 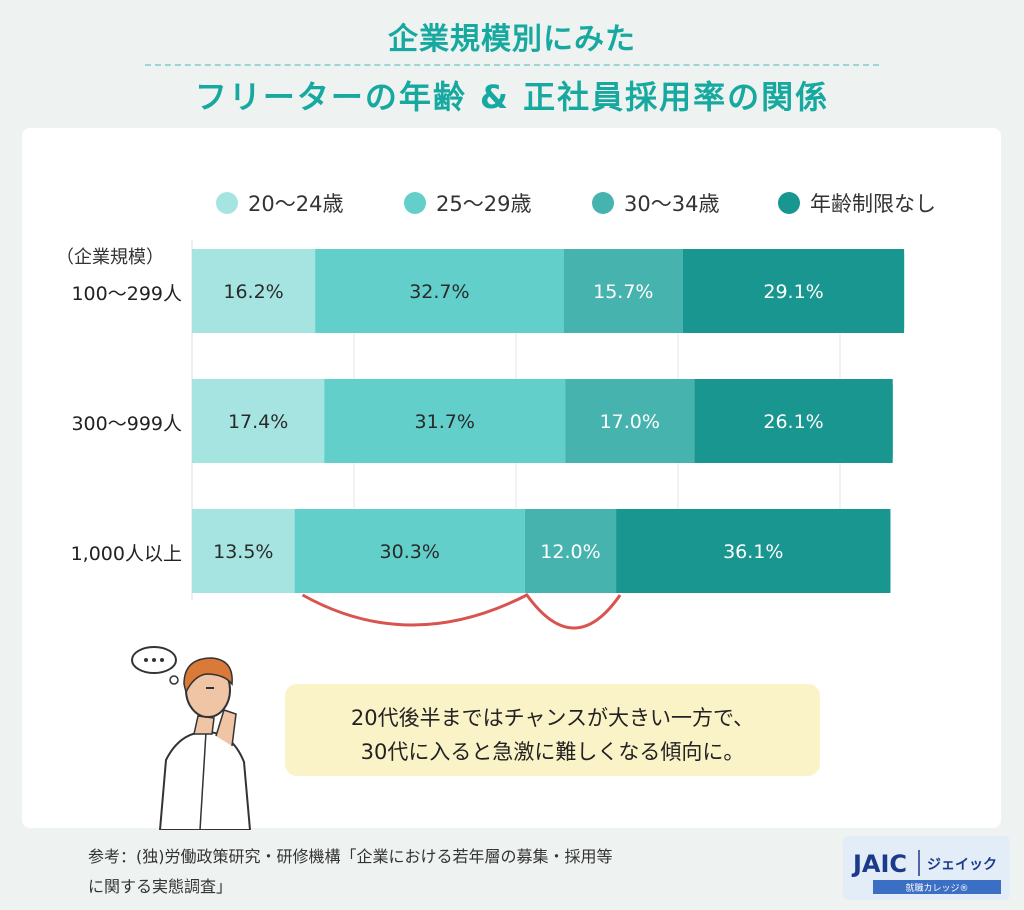 I want to click on jaic-logo: JAIC ジェイック 就職カレッジ®, so click(x=926, y=868).